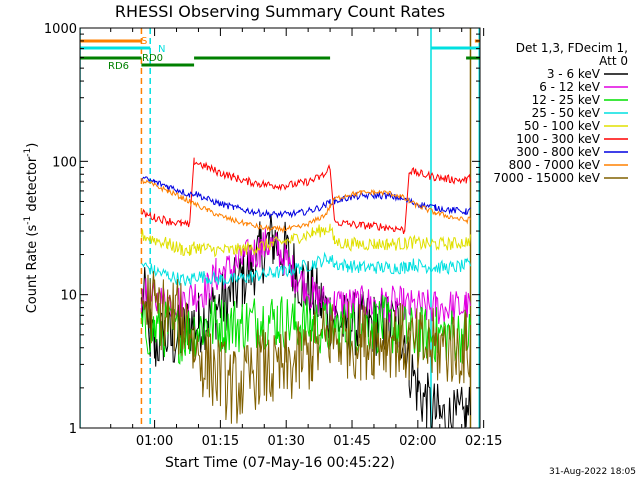 The height and width of the screenshot is (480, 640). Describe the element at coordinates (558, 152) in the screenshot. I see `legend-label-6: 300 - 800 keV` at that location.